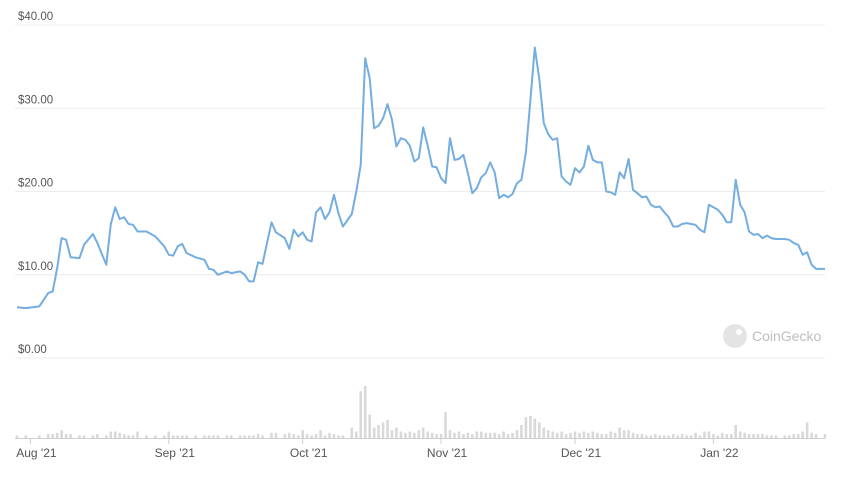 The image size is (842, 478). What do you see at coordinates (36, 453) in the screenshot?
I see `x-tick-label: Aug '21` at bounding box center [36, 453].